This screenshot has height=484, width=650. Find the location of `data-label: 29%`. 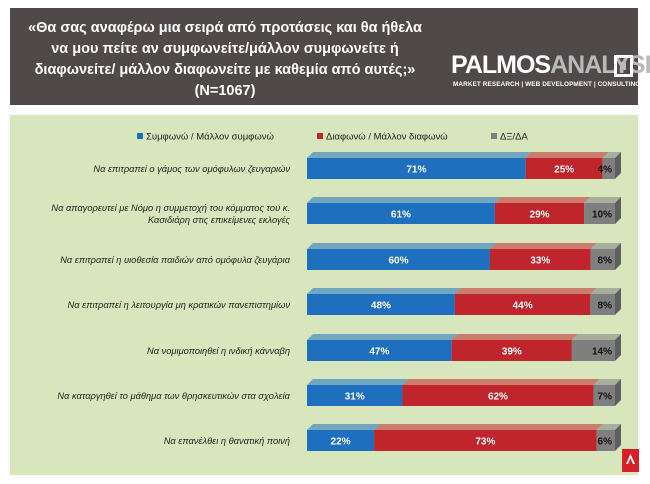

data-label: 29% is located at coordinates (540, 215).